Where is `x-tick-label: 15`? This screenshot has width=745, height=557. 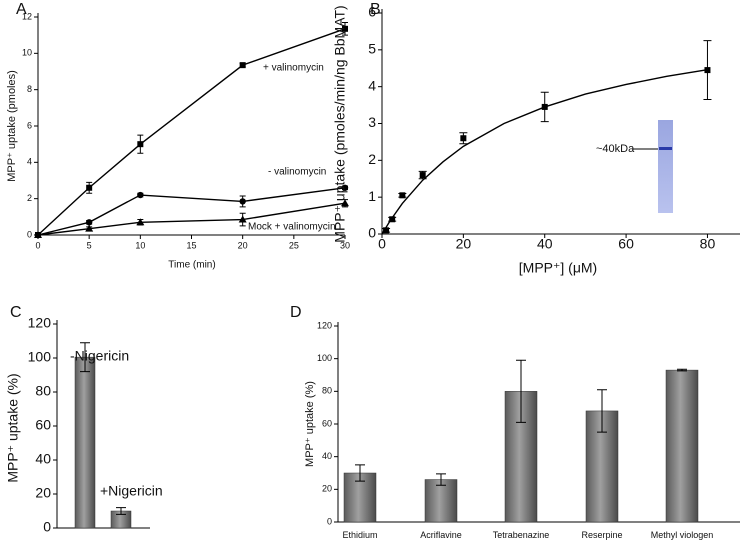 x-tick-label: 15 is located at coordinates (191, 245).